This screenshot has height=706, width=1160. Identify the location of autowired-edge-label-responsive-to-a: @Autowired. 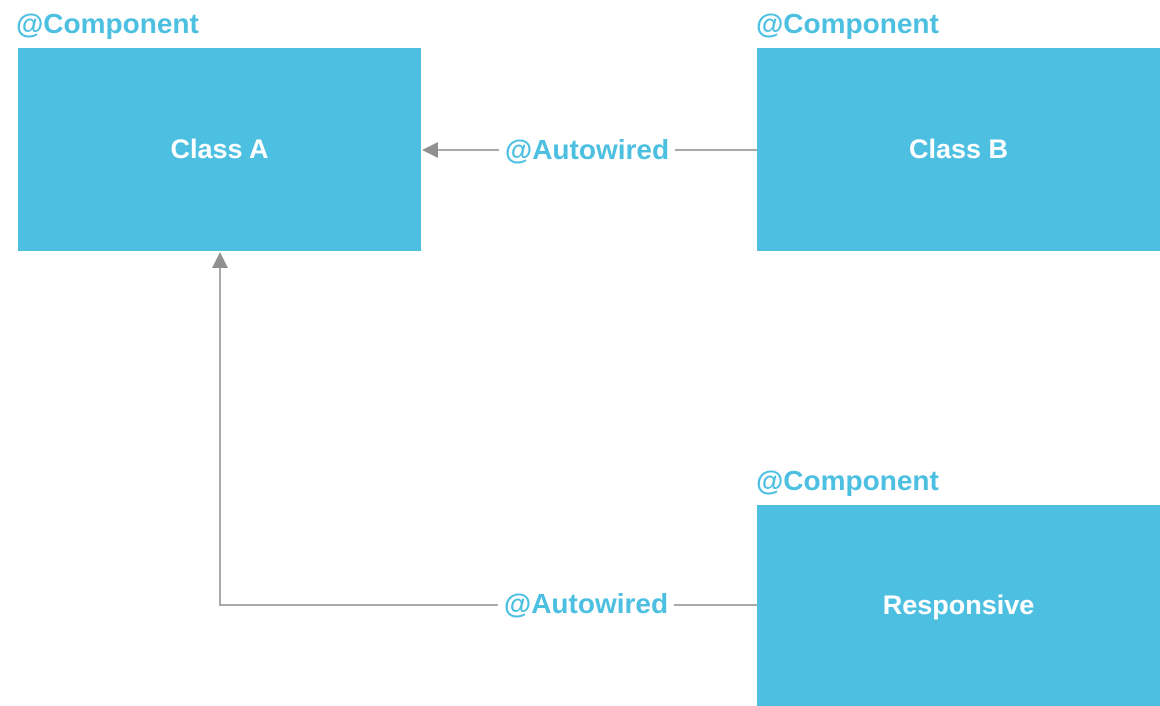
(586, 604).